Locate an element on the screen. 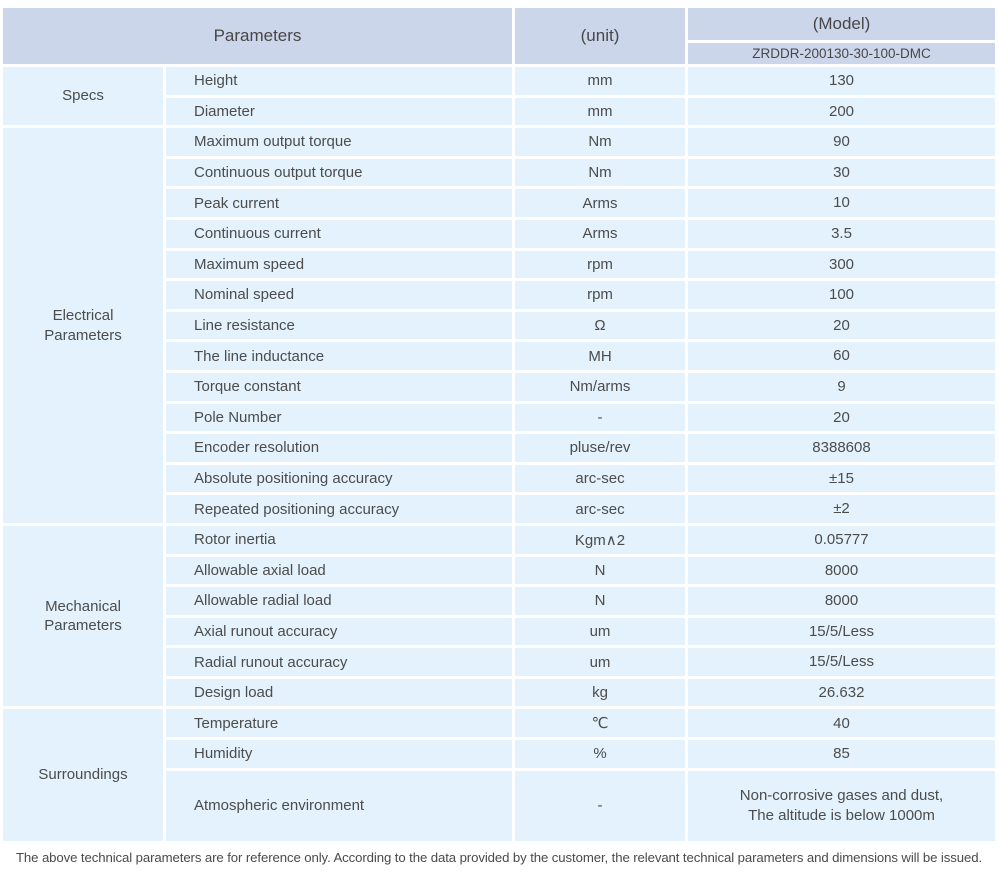 This screenshot has width=999, height=882. param-name-cell: Torque constant is located at coordinates (339, 386).